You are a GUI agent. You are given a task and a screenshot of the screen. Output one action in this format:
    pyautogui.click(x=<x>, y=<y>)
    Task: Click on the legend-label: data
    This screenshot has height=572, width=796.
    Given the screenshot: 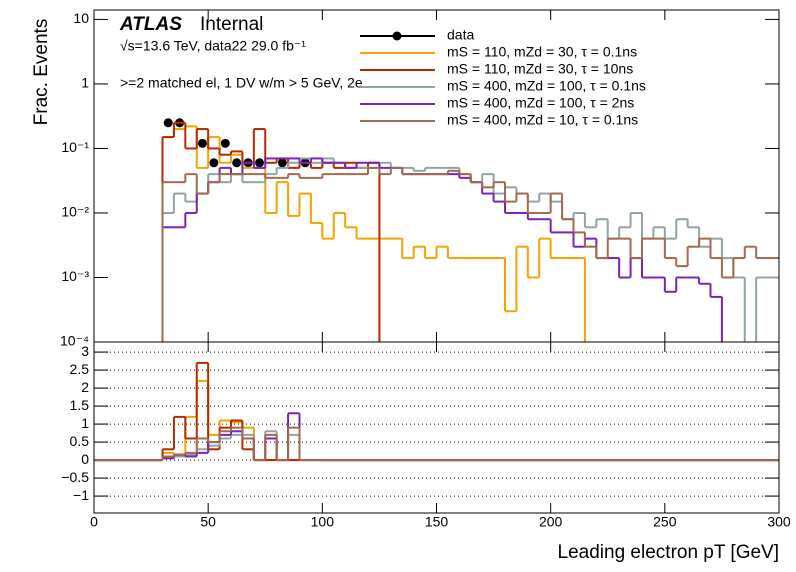 What is the action you would take?
    pyautogui.click(x=460, y=35)
    